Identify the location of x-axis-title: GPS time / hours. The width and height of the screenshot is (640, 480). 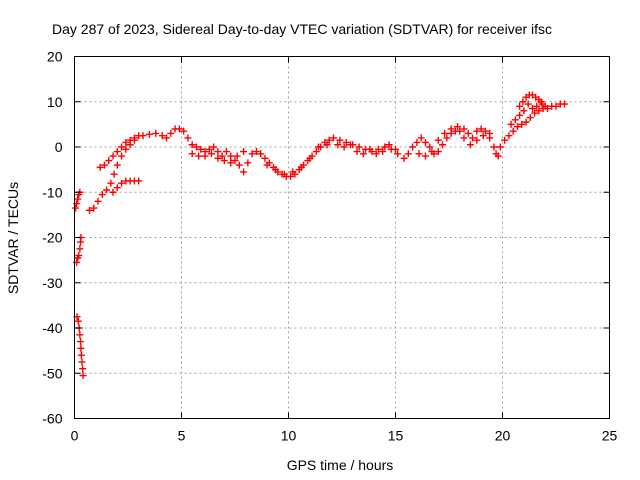
(340, 465).